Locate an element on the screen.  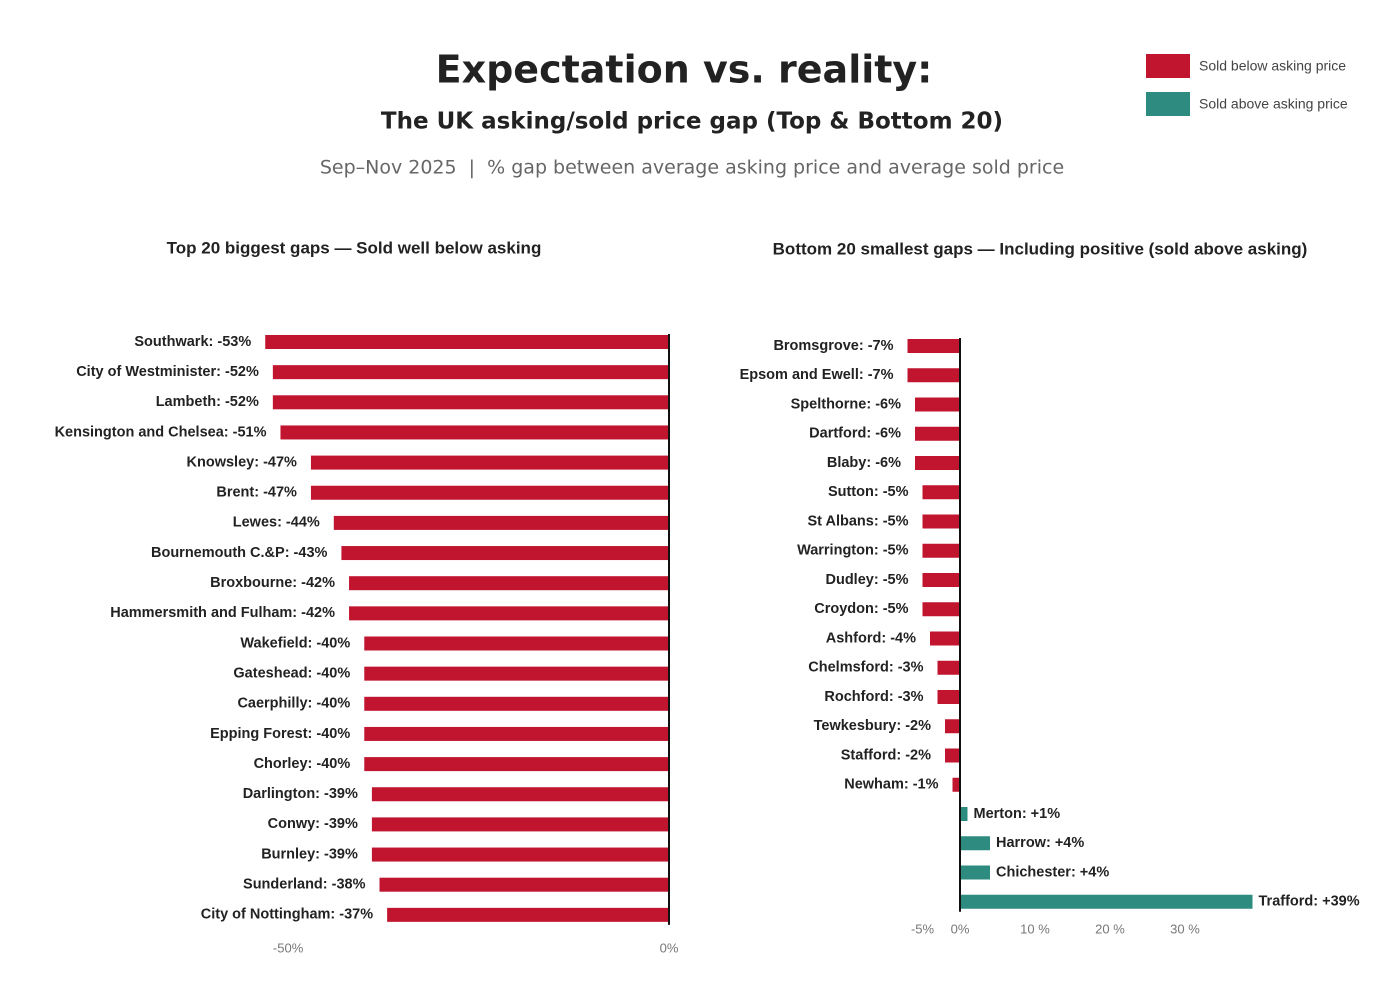
x-tick-label: 30 % is located at coordinates (1185, 928).